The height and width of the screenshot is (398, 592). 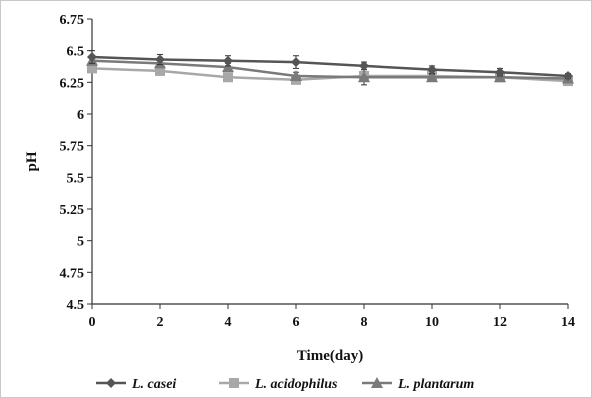 What do you see at coordinates (228, 322) in the screenshot?
I see `x-tick-label: 4` at bounding box center [228, 322].